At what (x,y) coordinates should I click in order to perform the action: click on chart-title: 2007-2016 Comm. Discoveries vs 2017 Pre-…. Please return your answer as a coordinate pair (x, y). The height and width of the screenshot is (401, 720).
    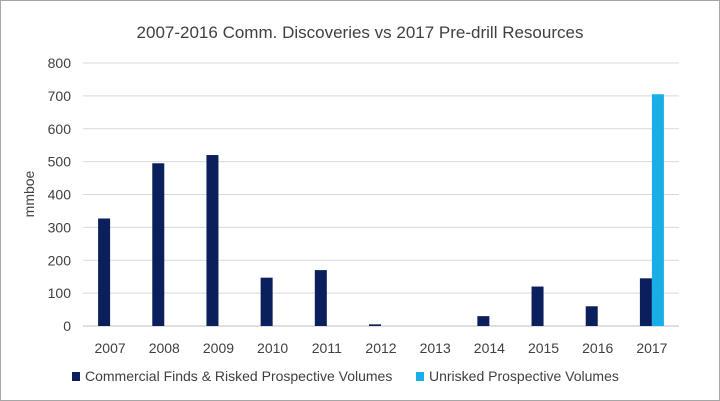
    Looking at the image, I should click on (360, 32).